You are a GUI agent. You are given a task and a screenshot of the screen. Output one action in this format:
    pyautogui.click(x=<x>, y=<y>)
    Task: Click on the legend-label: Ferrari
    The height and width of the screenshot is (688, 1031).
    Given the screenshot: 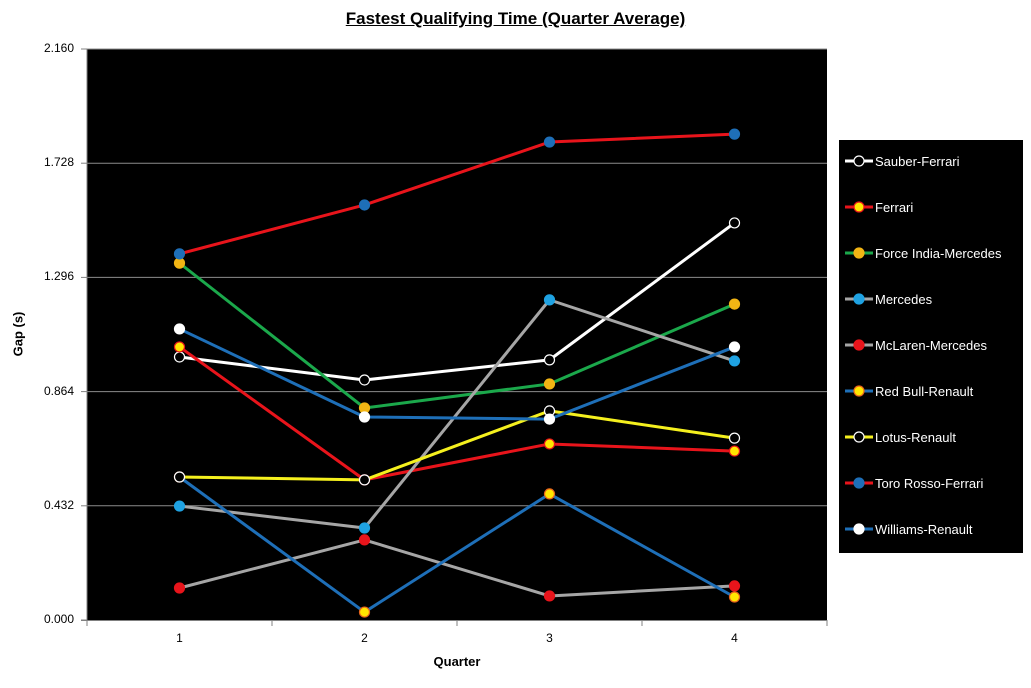 What is the action you would take?
    pyautogui.click(x=894, y=207)
    